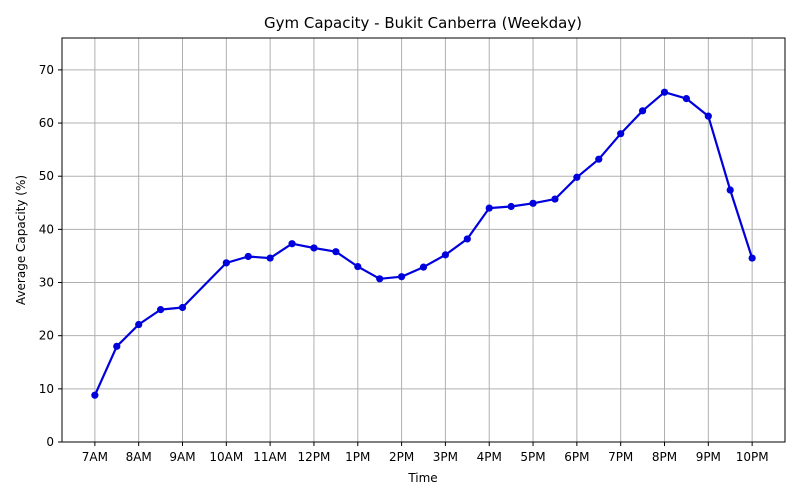  I want to click on x-tick-label: 7AM, so click(95, 457).